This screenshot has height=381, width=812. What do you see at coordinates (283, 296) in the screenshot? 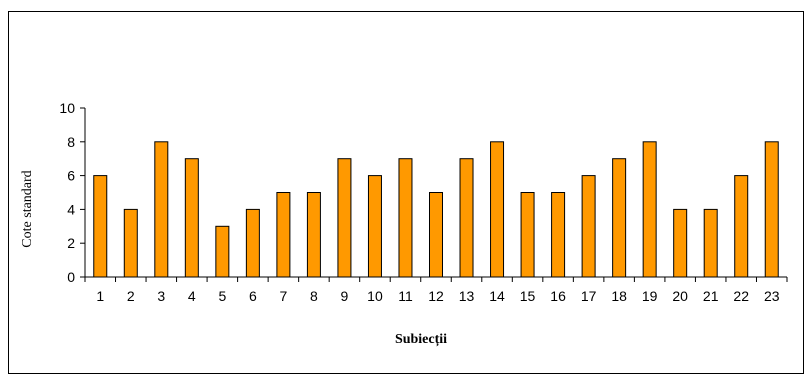
I see `x-tick-label: 7` at bounding box center [283, 296].